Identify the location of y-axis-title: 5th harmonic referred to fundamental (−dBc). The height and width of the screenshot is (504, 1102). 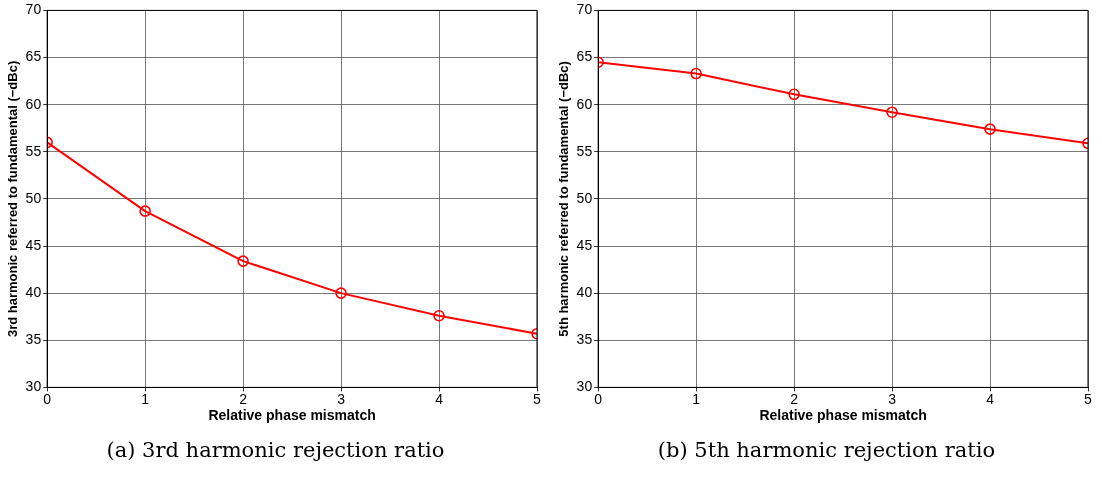
(564, 199).